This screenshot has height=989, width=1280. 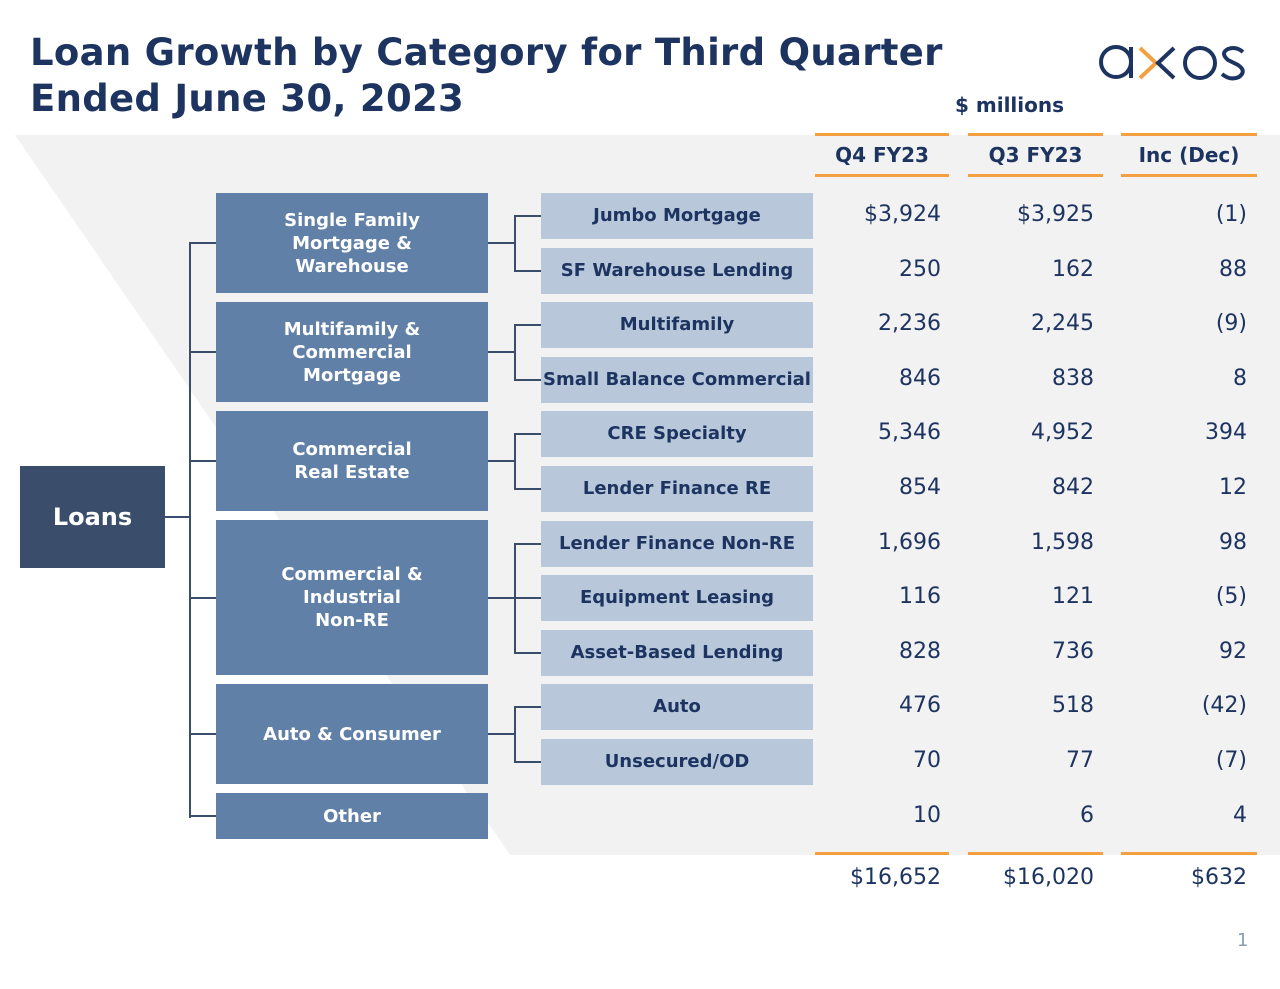 I want to click on value-q3: $3,925, so click(x=1055, y=214).